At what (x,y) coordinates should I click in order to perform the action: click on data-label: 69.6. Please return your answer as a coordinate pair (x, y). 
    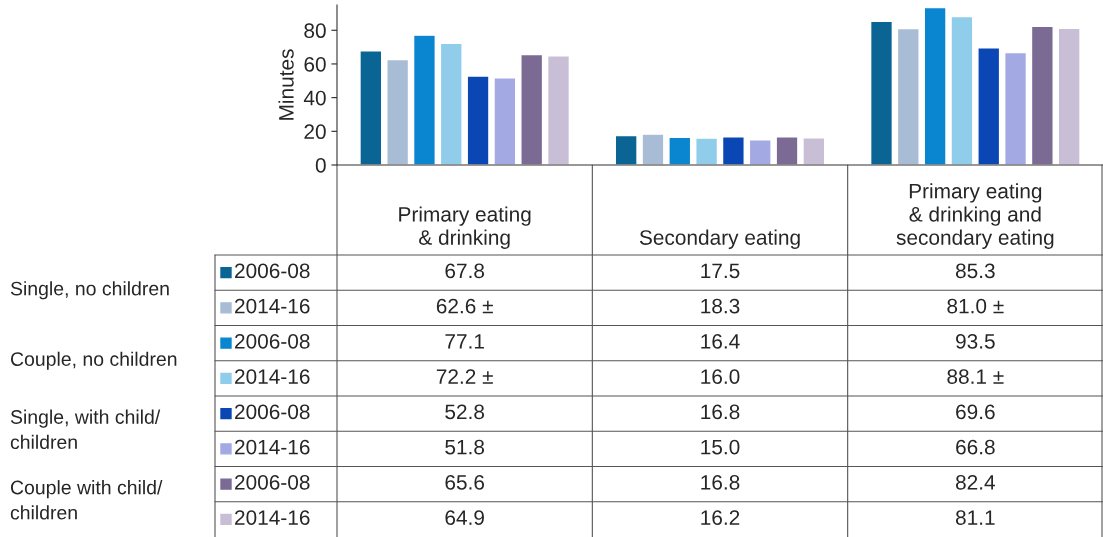
    Looking at the image, I should click on (975, 412).